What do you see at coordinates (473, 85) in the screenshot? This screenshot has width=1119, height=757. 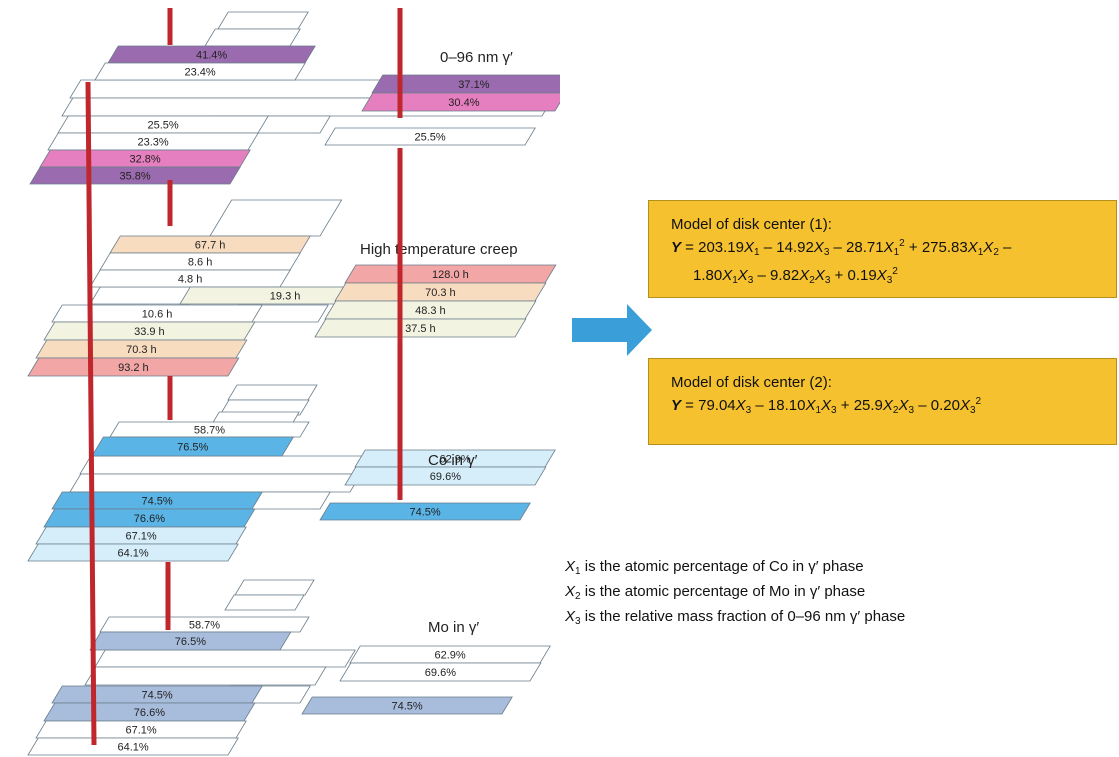 I see `cell-label: 37.1%` at bounding box center [473, 85].